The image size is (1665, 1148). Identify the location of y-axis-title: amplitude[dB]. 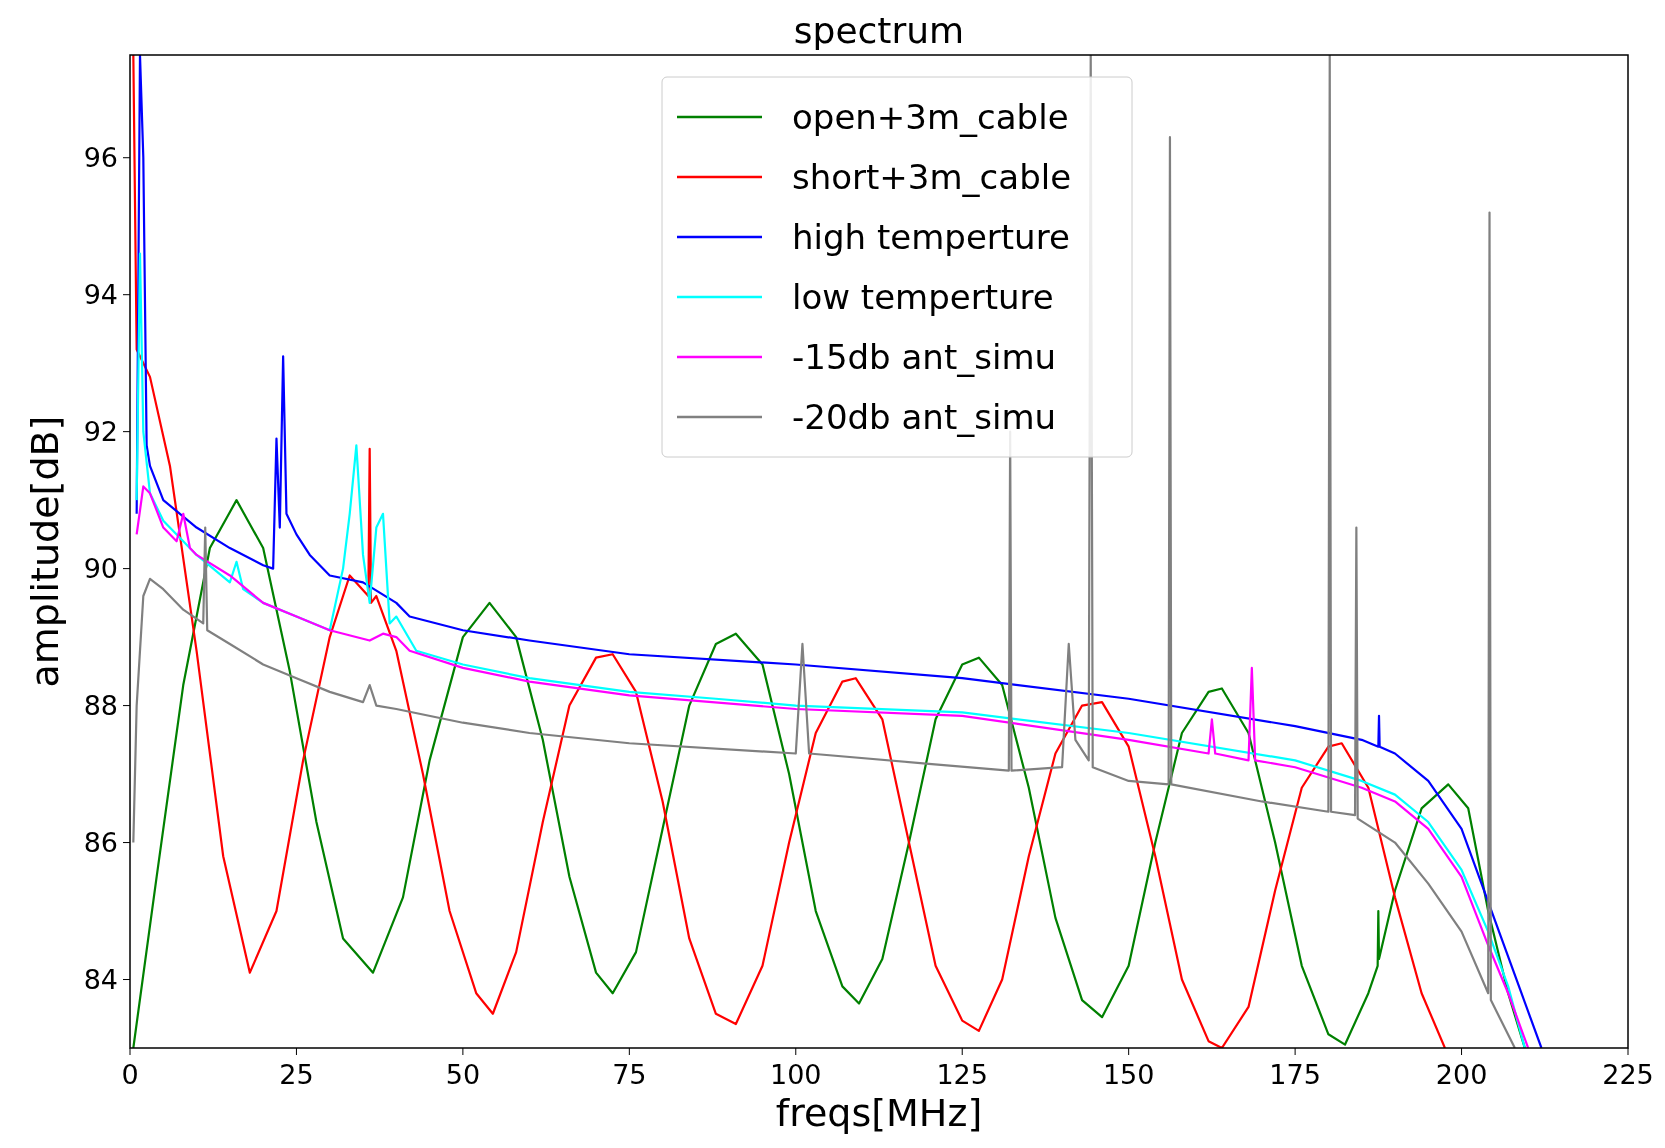
(45, 551).